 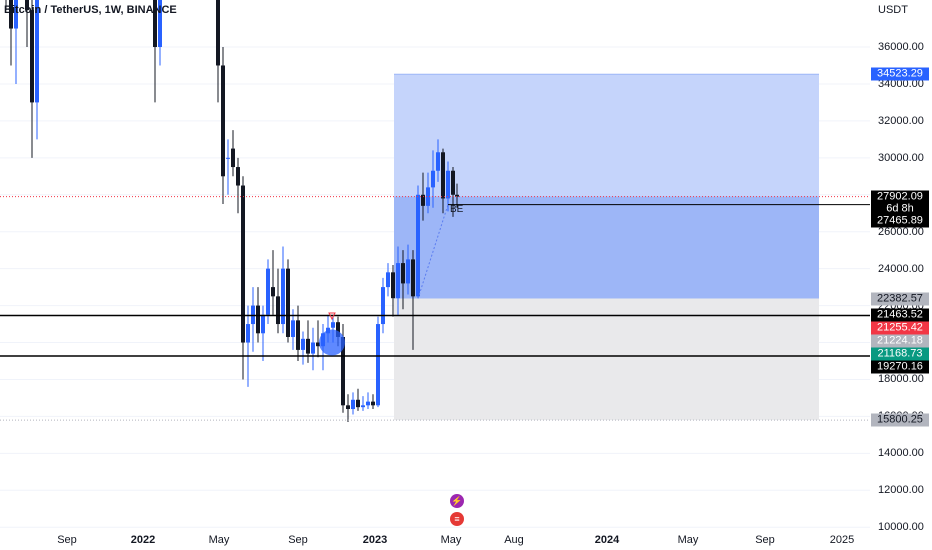 What do you see at coordinates (900, 221) in the screenshot?
I see `price-tag-be-level: 27465.89` at bounding box center [900, 221].